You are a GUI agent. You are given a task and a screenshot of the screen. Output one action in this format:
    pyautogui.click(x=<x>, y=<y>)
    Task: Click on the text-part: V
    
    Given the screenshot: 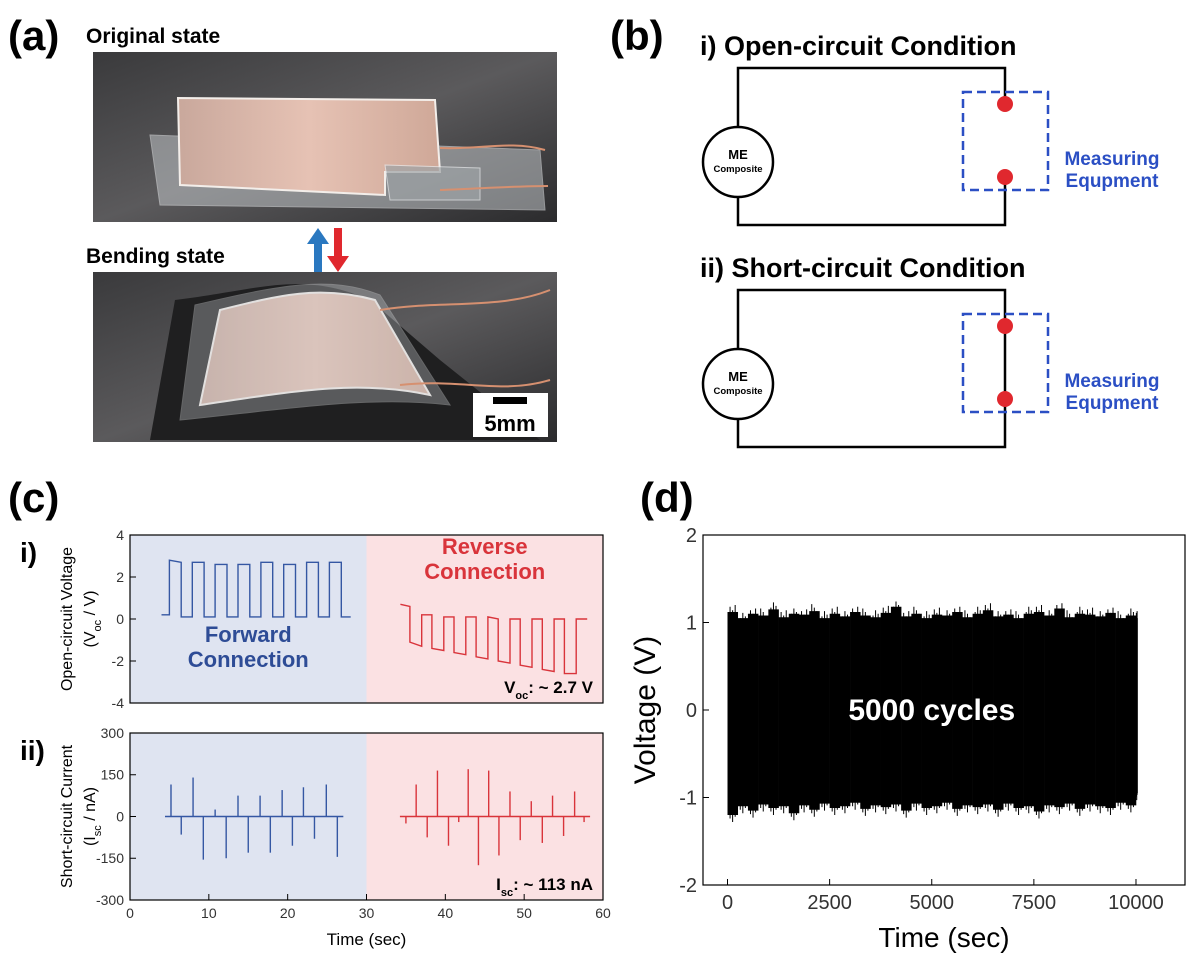 What is the action you would take?
    pyautogui.click(x=510, y=687)
    